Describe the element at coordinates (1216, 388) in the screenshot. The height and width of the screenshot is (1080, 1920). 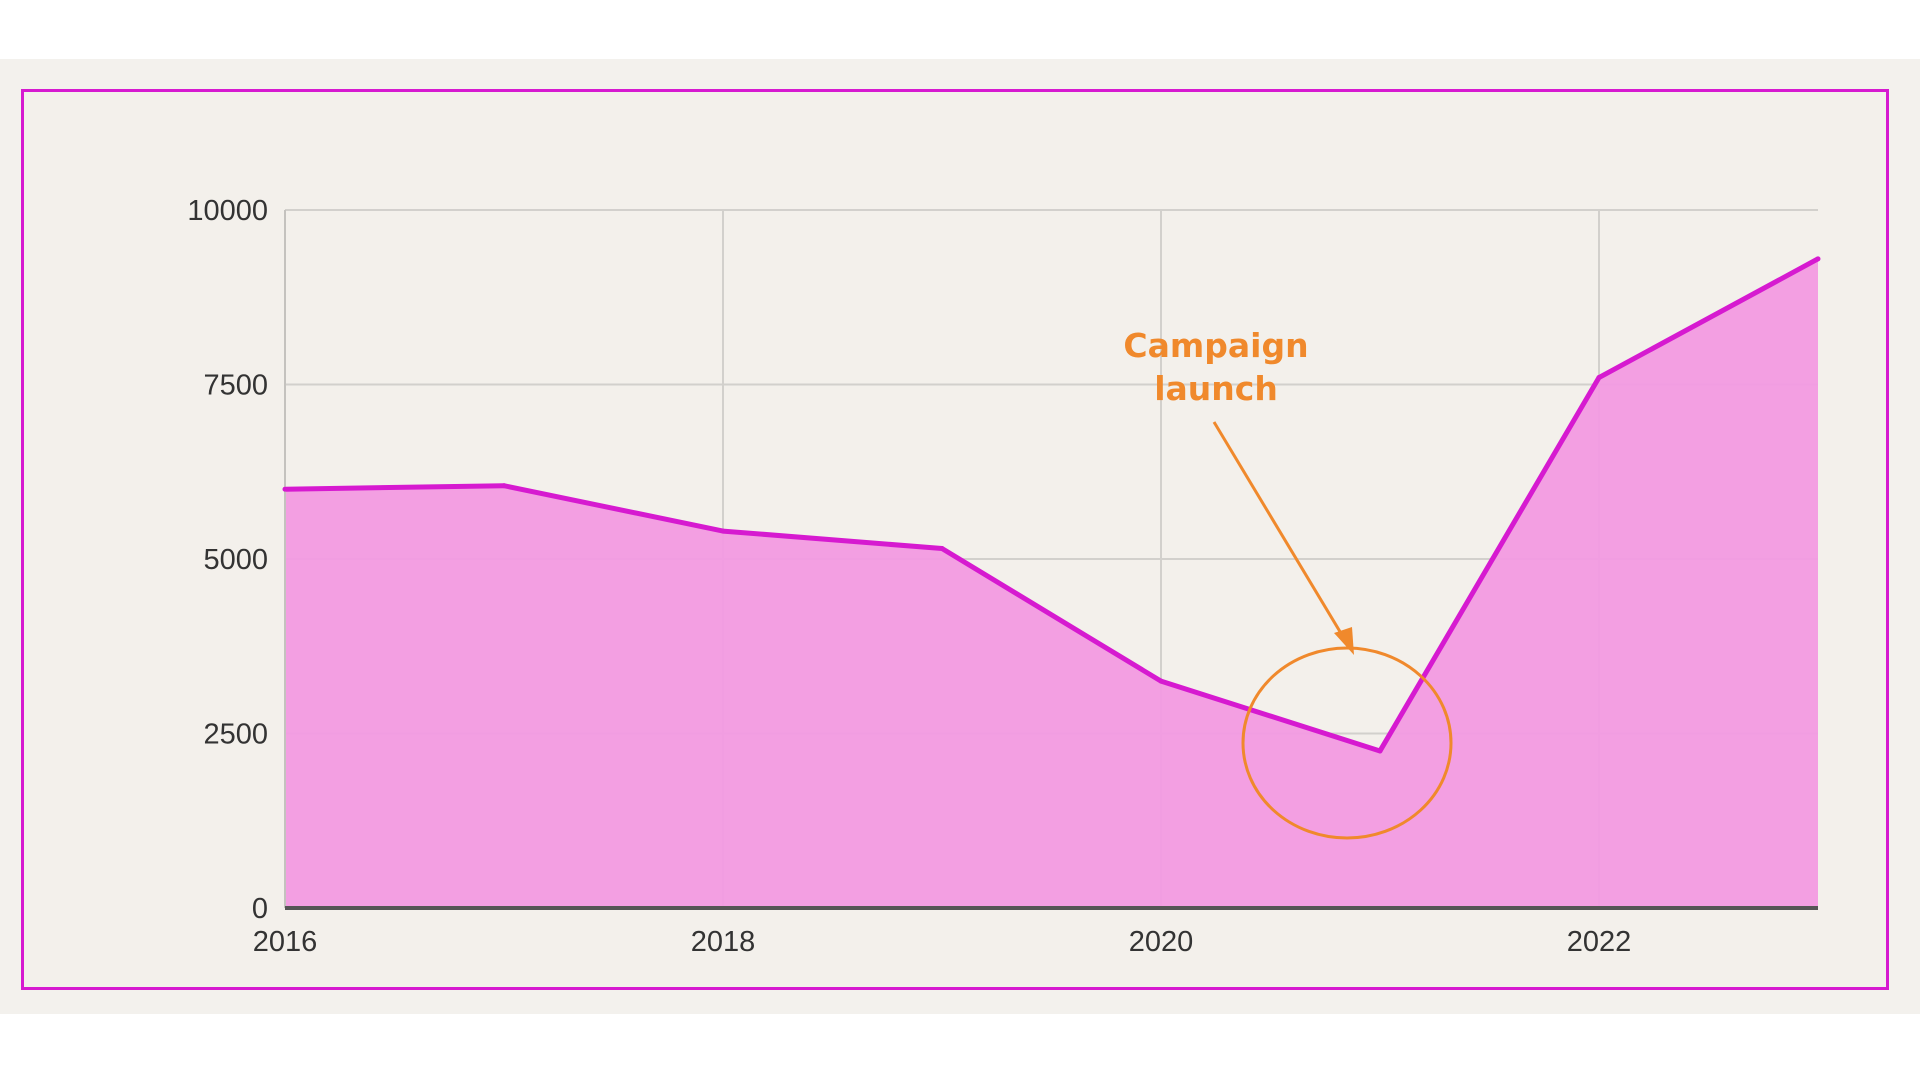
I see `annotation-text-line2: launch` at that location.